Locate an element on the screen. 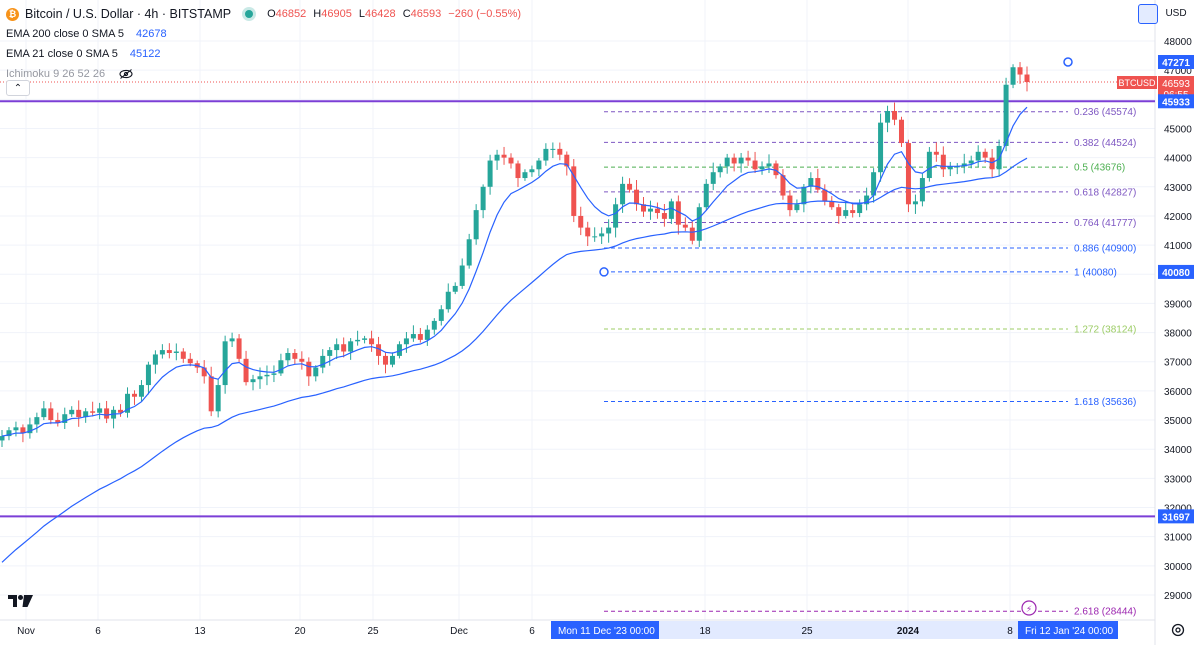  x-range-band is located at coordinates (838, 630).